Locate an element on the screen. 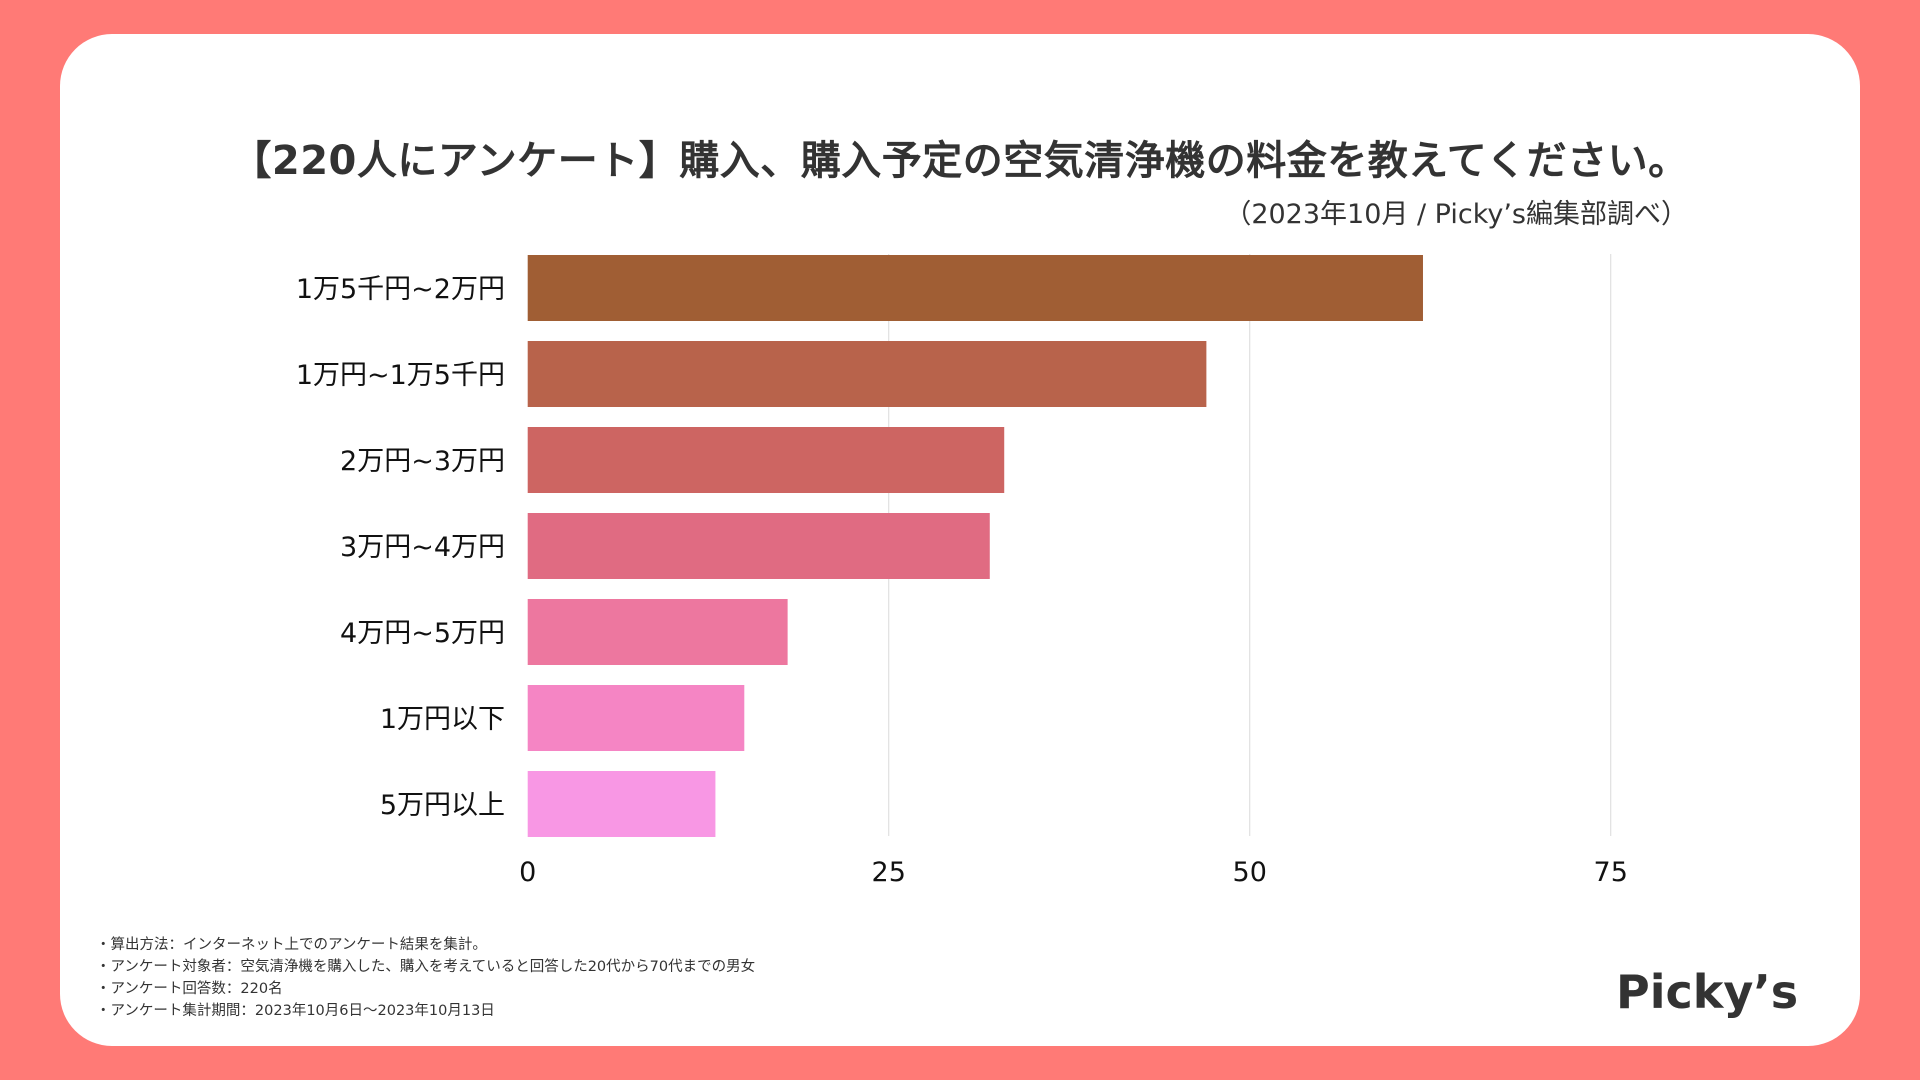  note-period: ・アンケート集計期間：2023年10月6日～2023年10月13日 is located at coordinates (295, 1011).